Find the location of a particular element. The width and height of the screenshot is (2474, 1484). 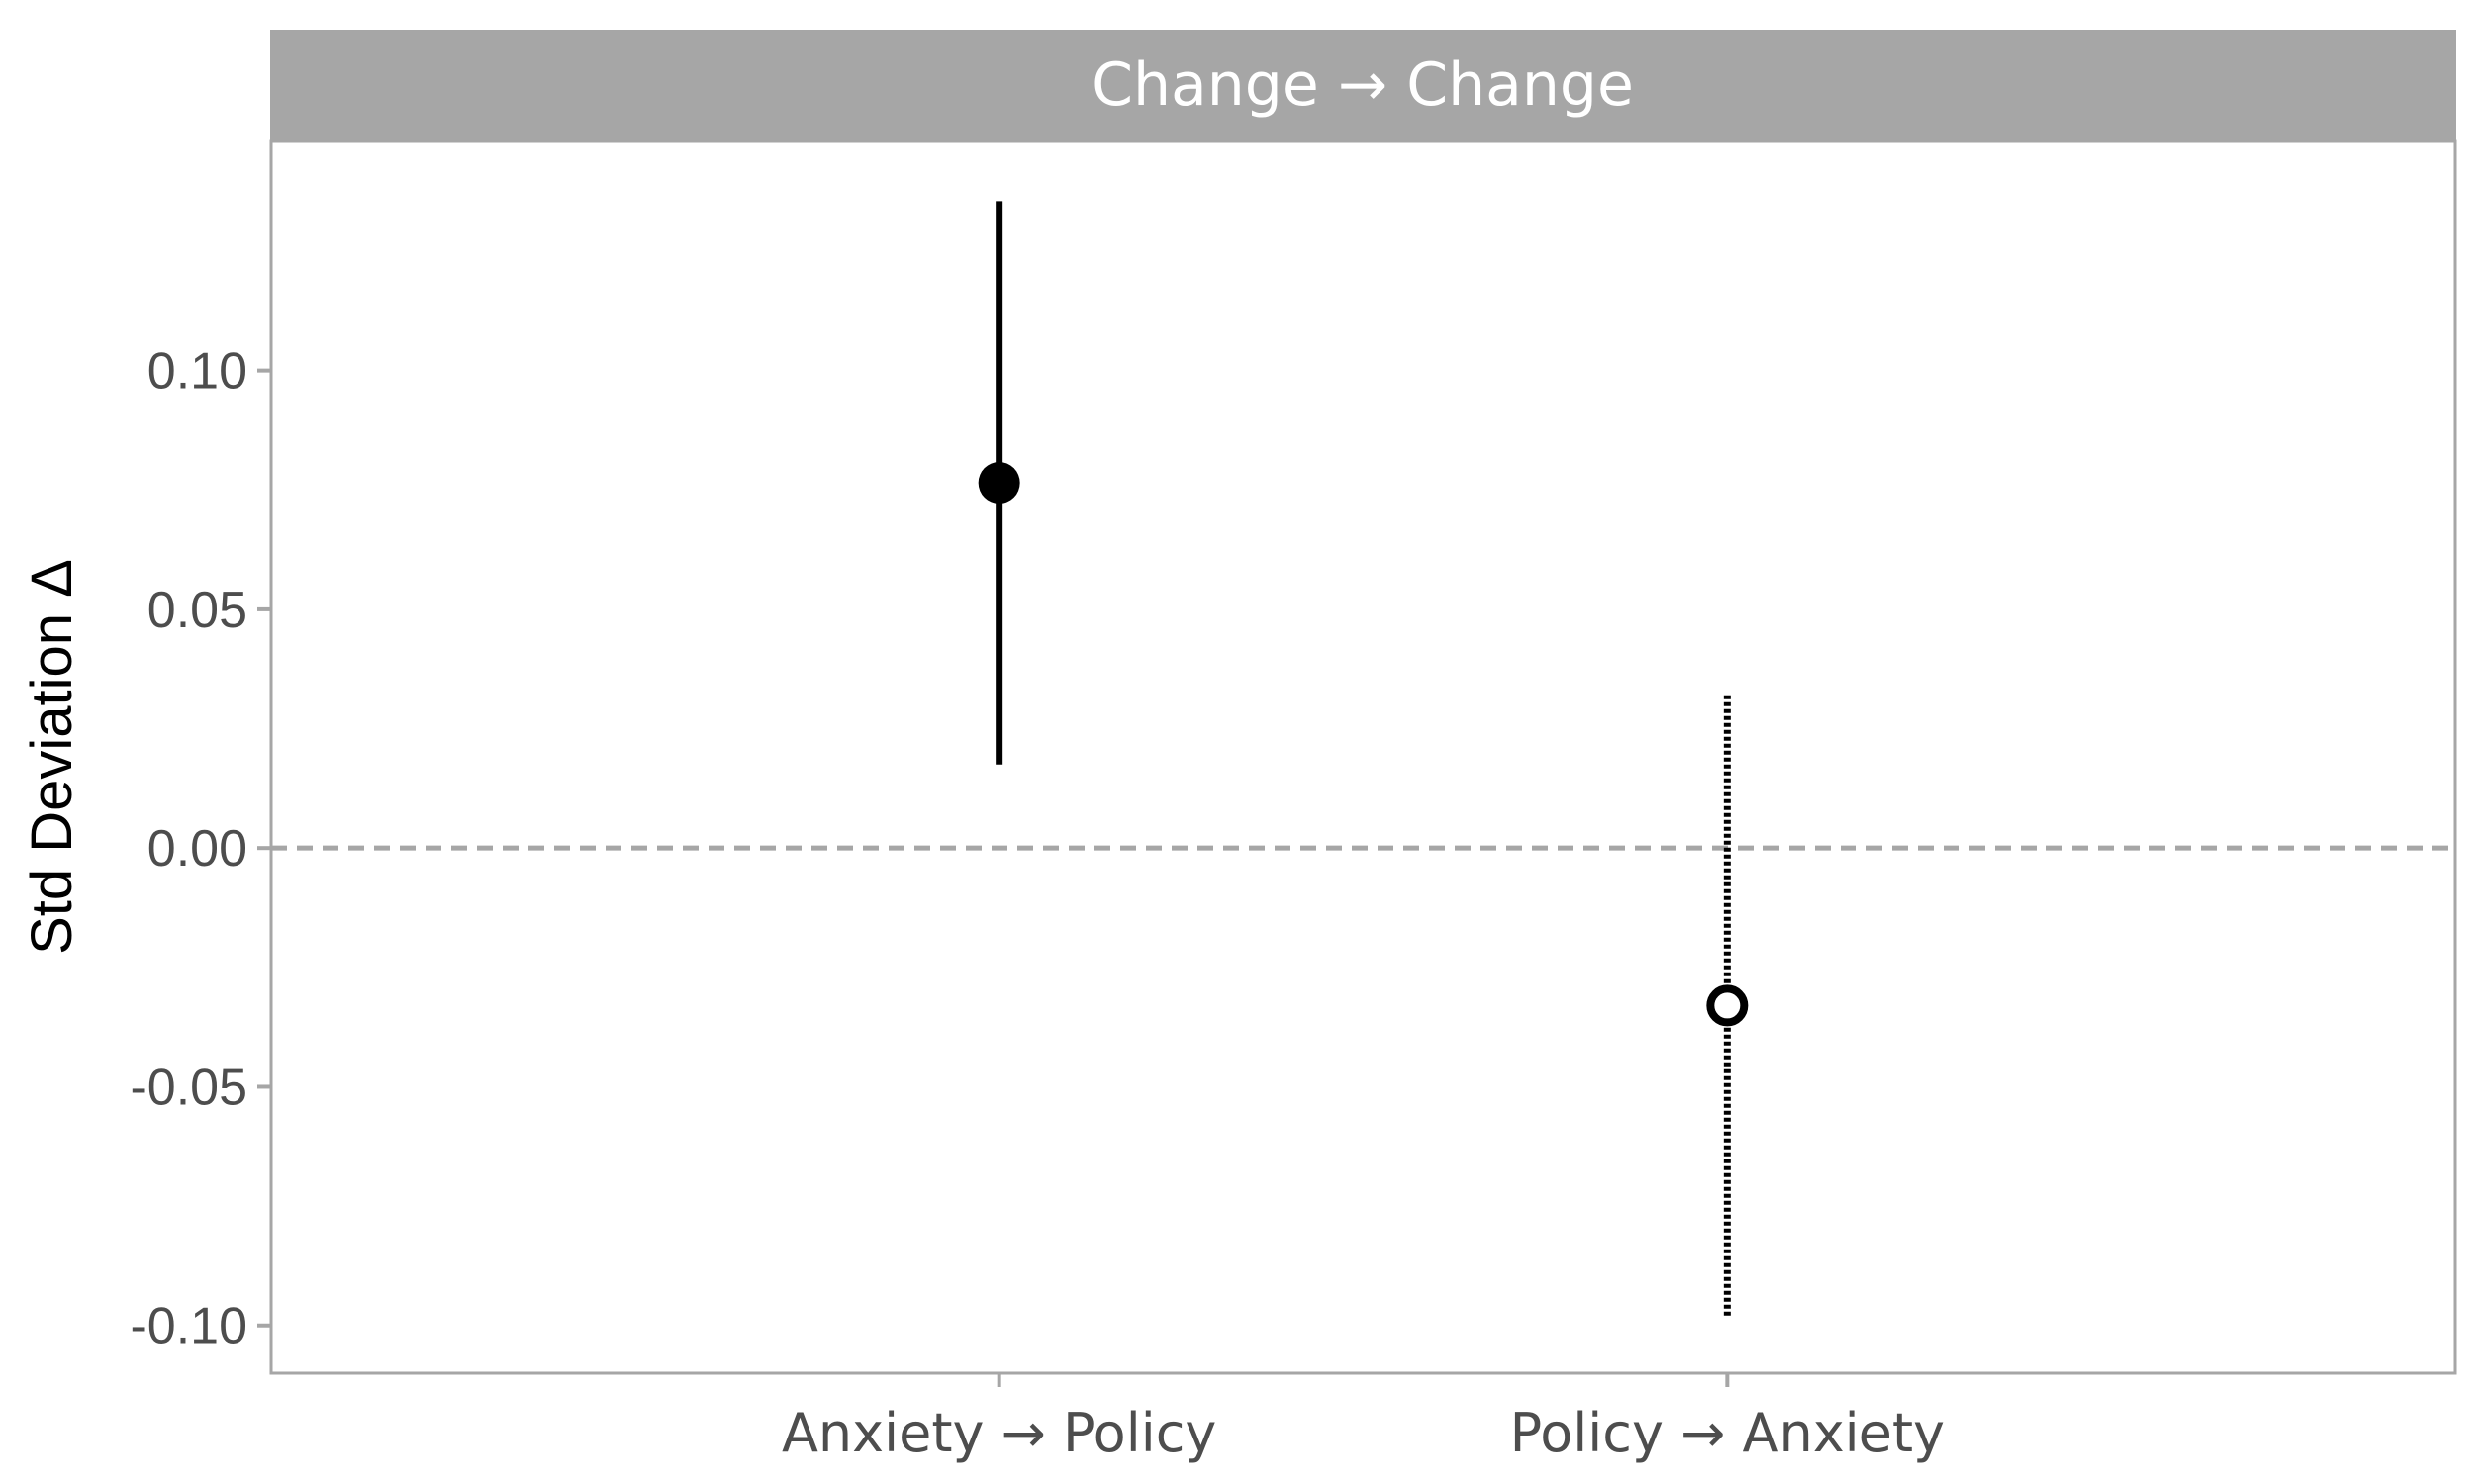

y-tick-label: -0.10 is located at coordinates (189, 1326).